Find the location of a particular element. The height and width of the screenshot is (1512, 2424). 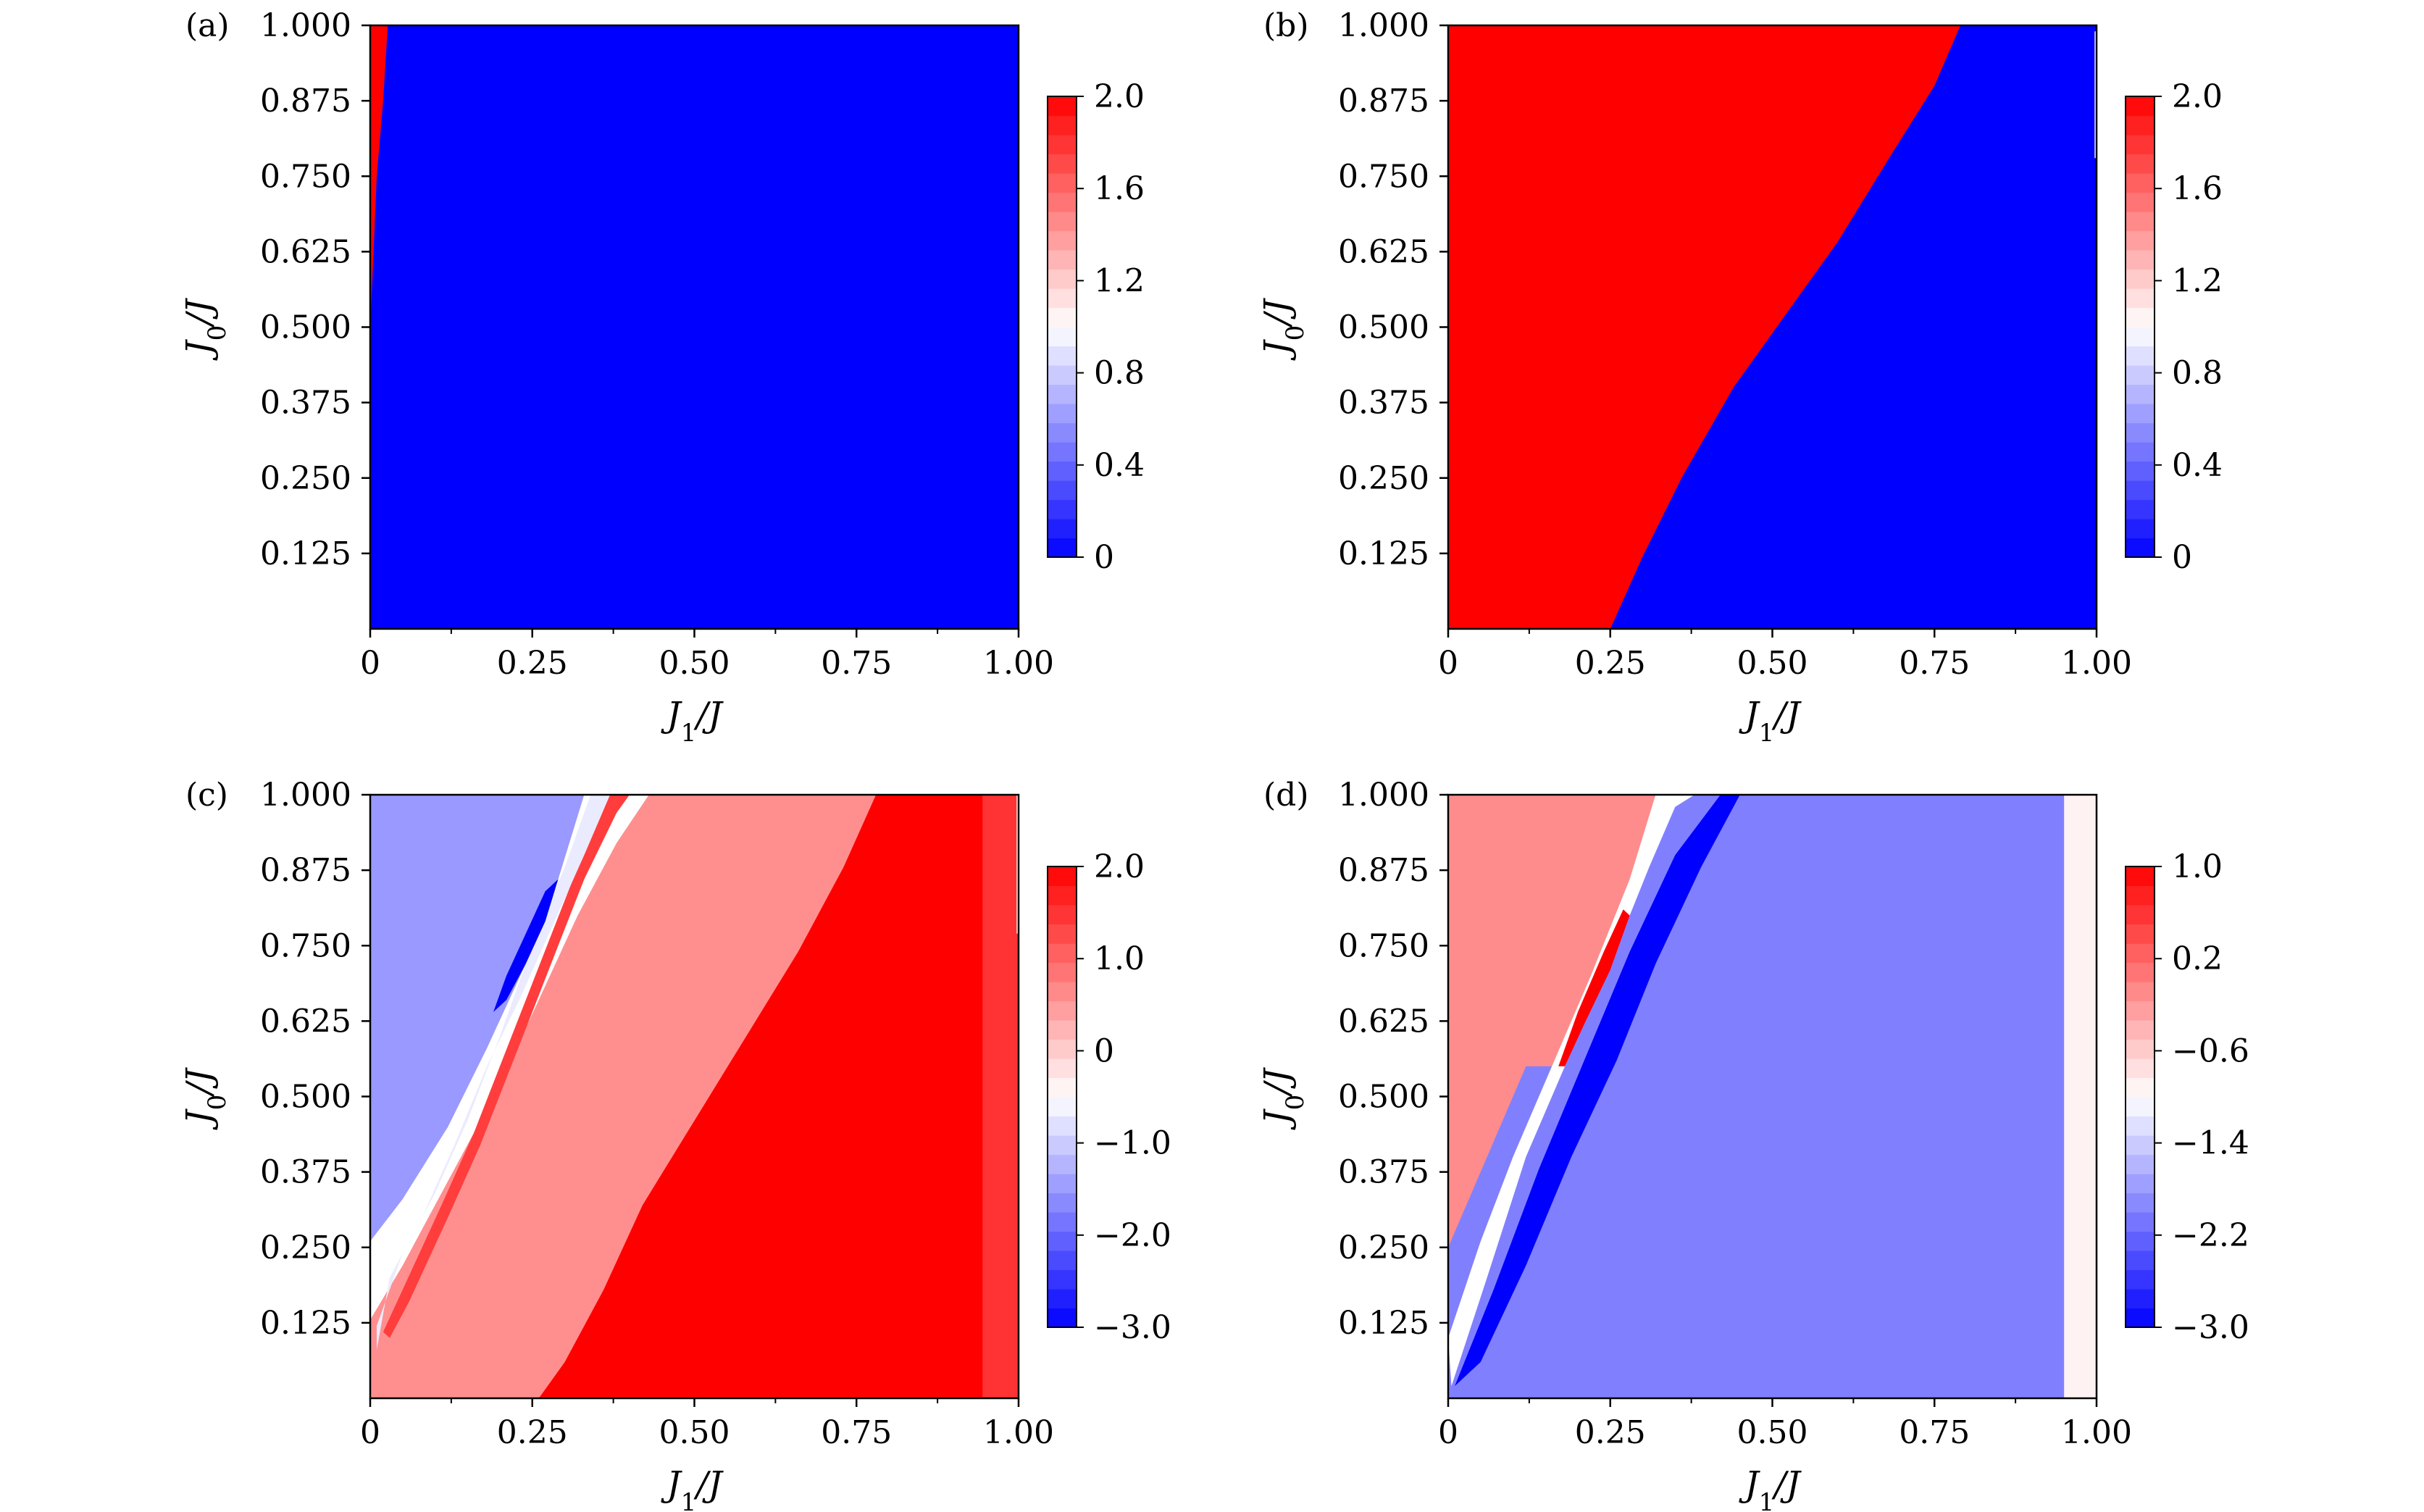

panel-label: (d) is located at coordinates (1286, 795).